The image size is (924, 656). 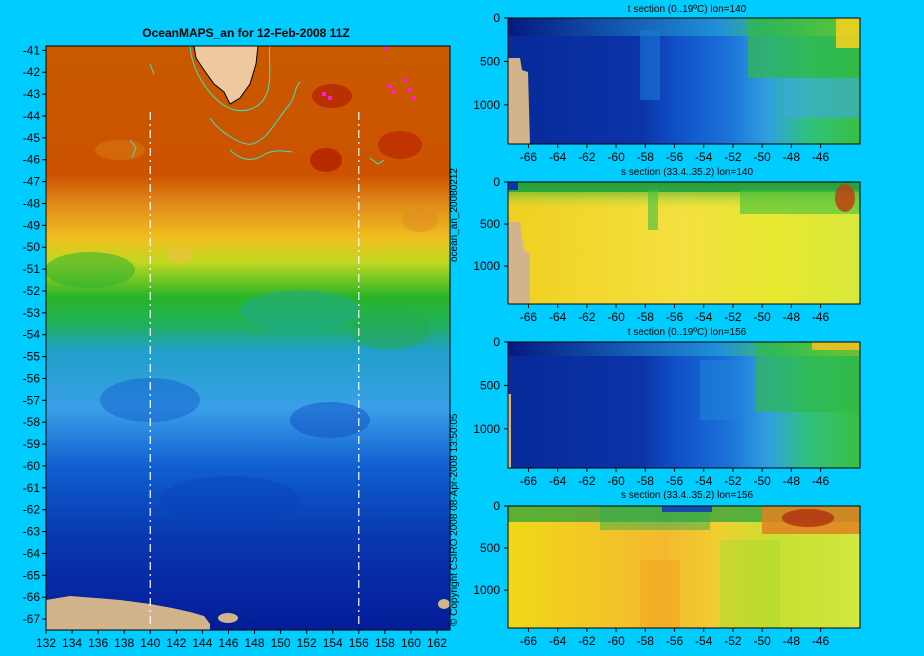 What do you see at coordinates (307, 643) in the screenshot?
I see `x-tick-label: 152` at bounding box center [307, 643].